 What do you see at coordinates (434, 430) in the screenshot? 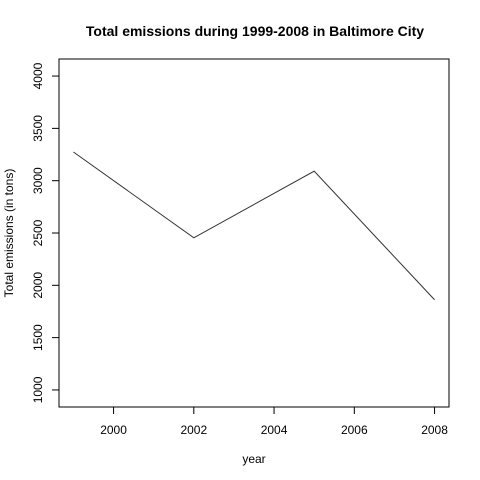
I see `x-tick-label: 2008` at bounding box center [434, 430].